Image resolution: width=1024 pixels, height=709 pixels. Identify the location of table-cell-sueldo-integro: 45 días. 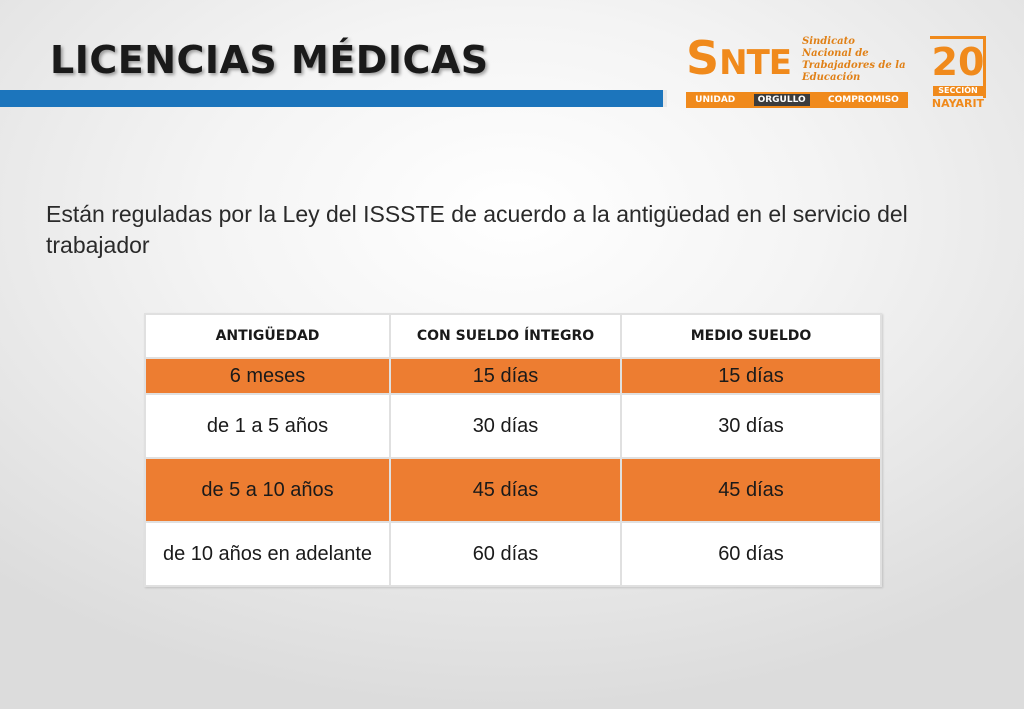
(505, 490).